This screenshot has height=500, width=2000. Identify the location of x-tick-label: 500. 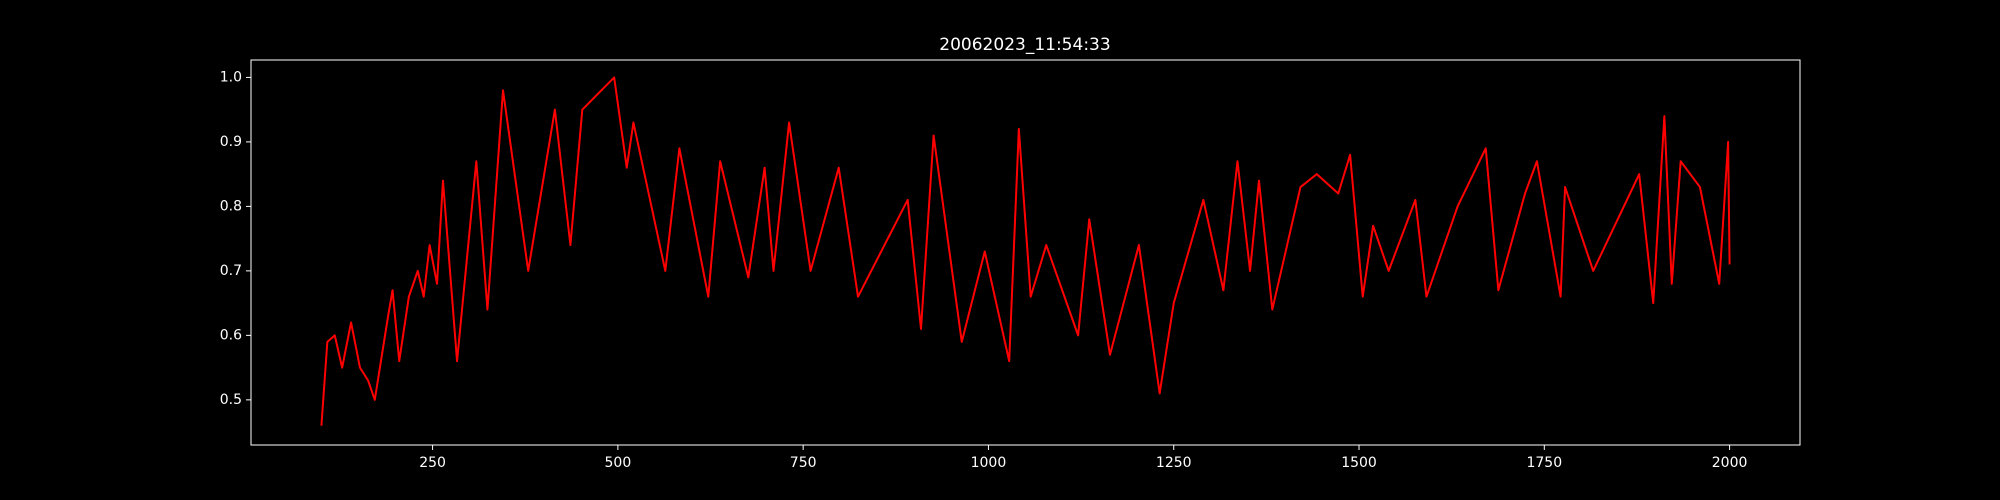
(618, 463).